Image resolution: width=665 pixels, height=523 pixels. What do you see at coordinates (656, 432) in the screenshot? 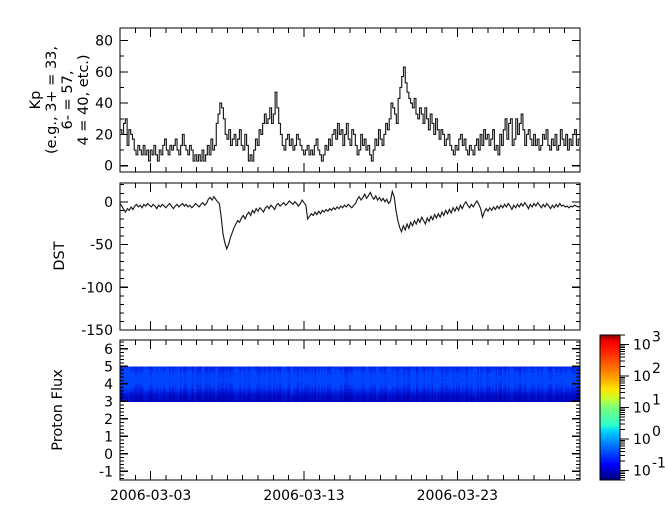
I see `colorbar-tick-exponent-1: 0` at bounding box center [656, 432].